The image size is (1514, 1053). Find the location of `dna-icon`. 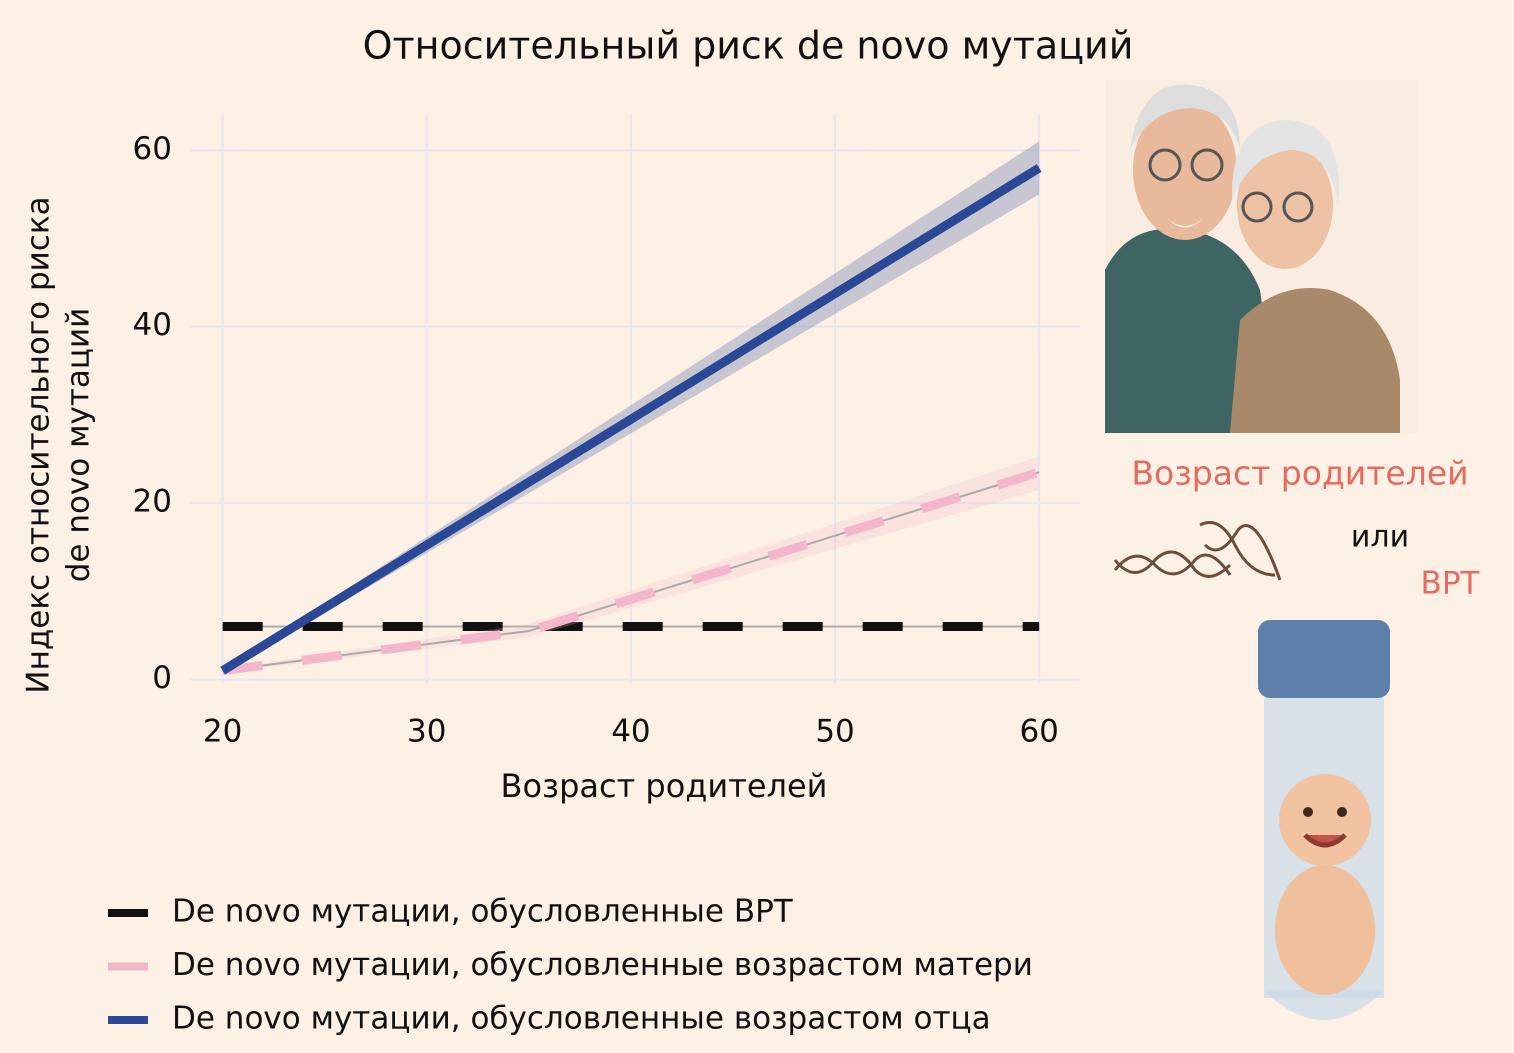

dna-icon is located at coordinates (1197, 551).